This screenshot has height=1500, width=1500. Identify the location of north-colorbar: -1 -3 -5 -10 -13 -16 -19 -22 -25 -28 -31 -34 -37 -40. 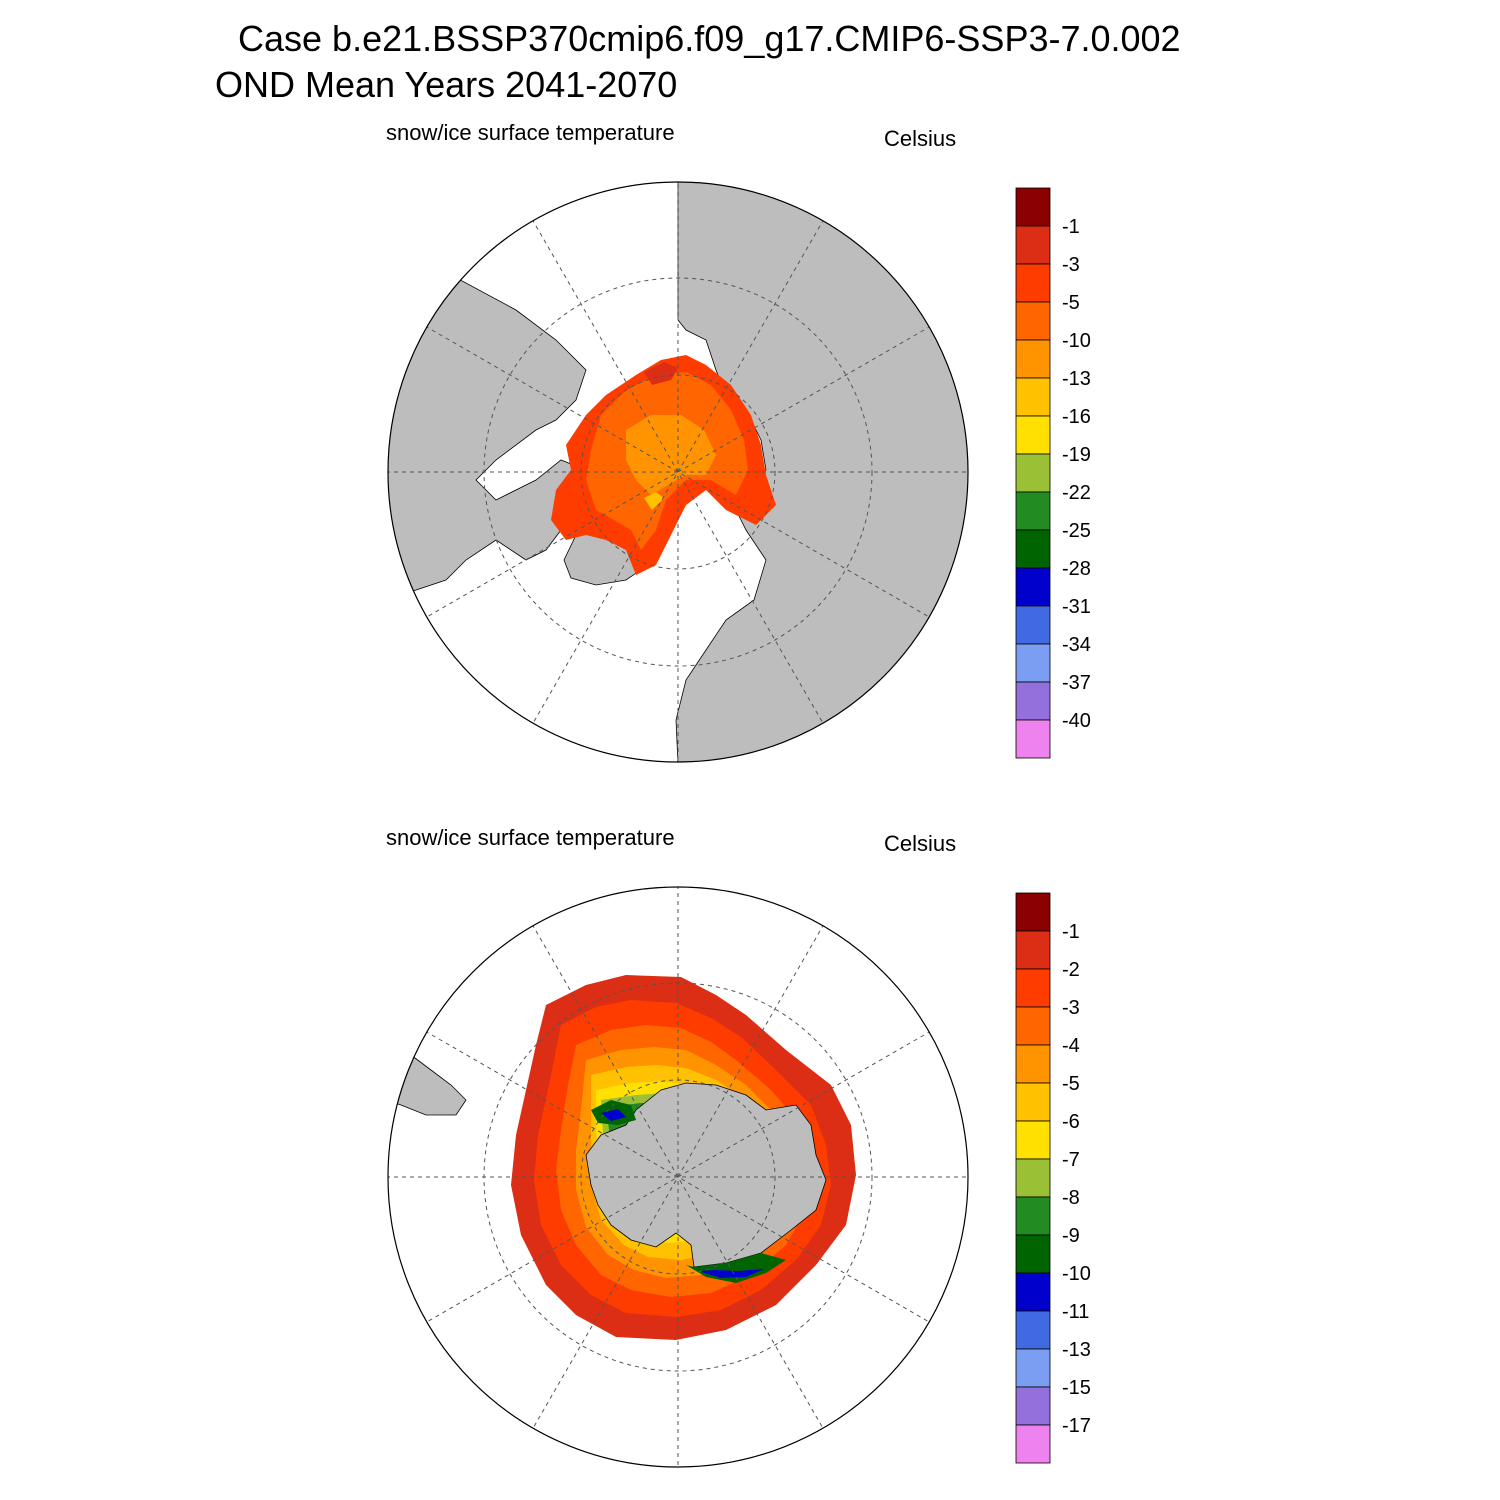
(1053, 473).